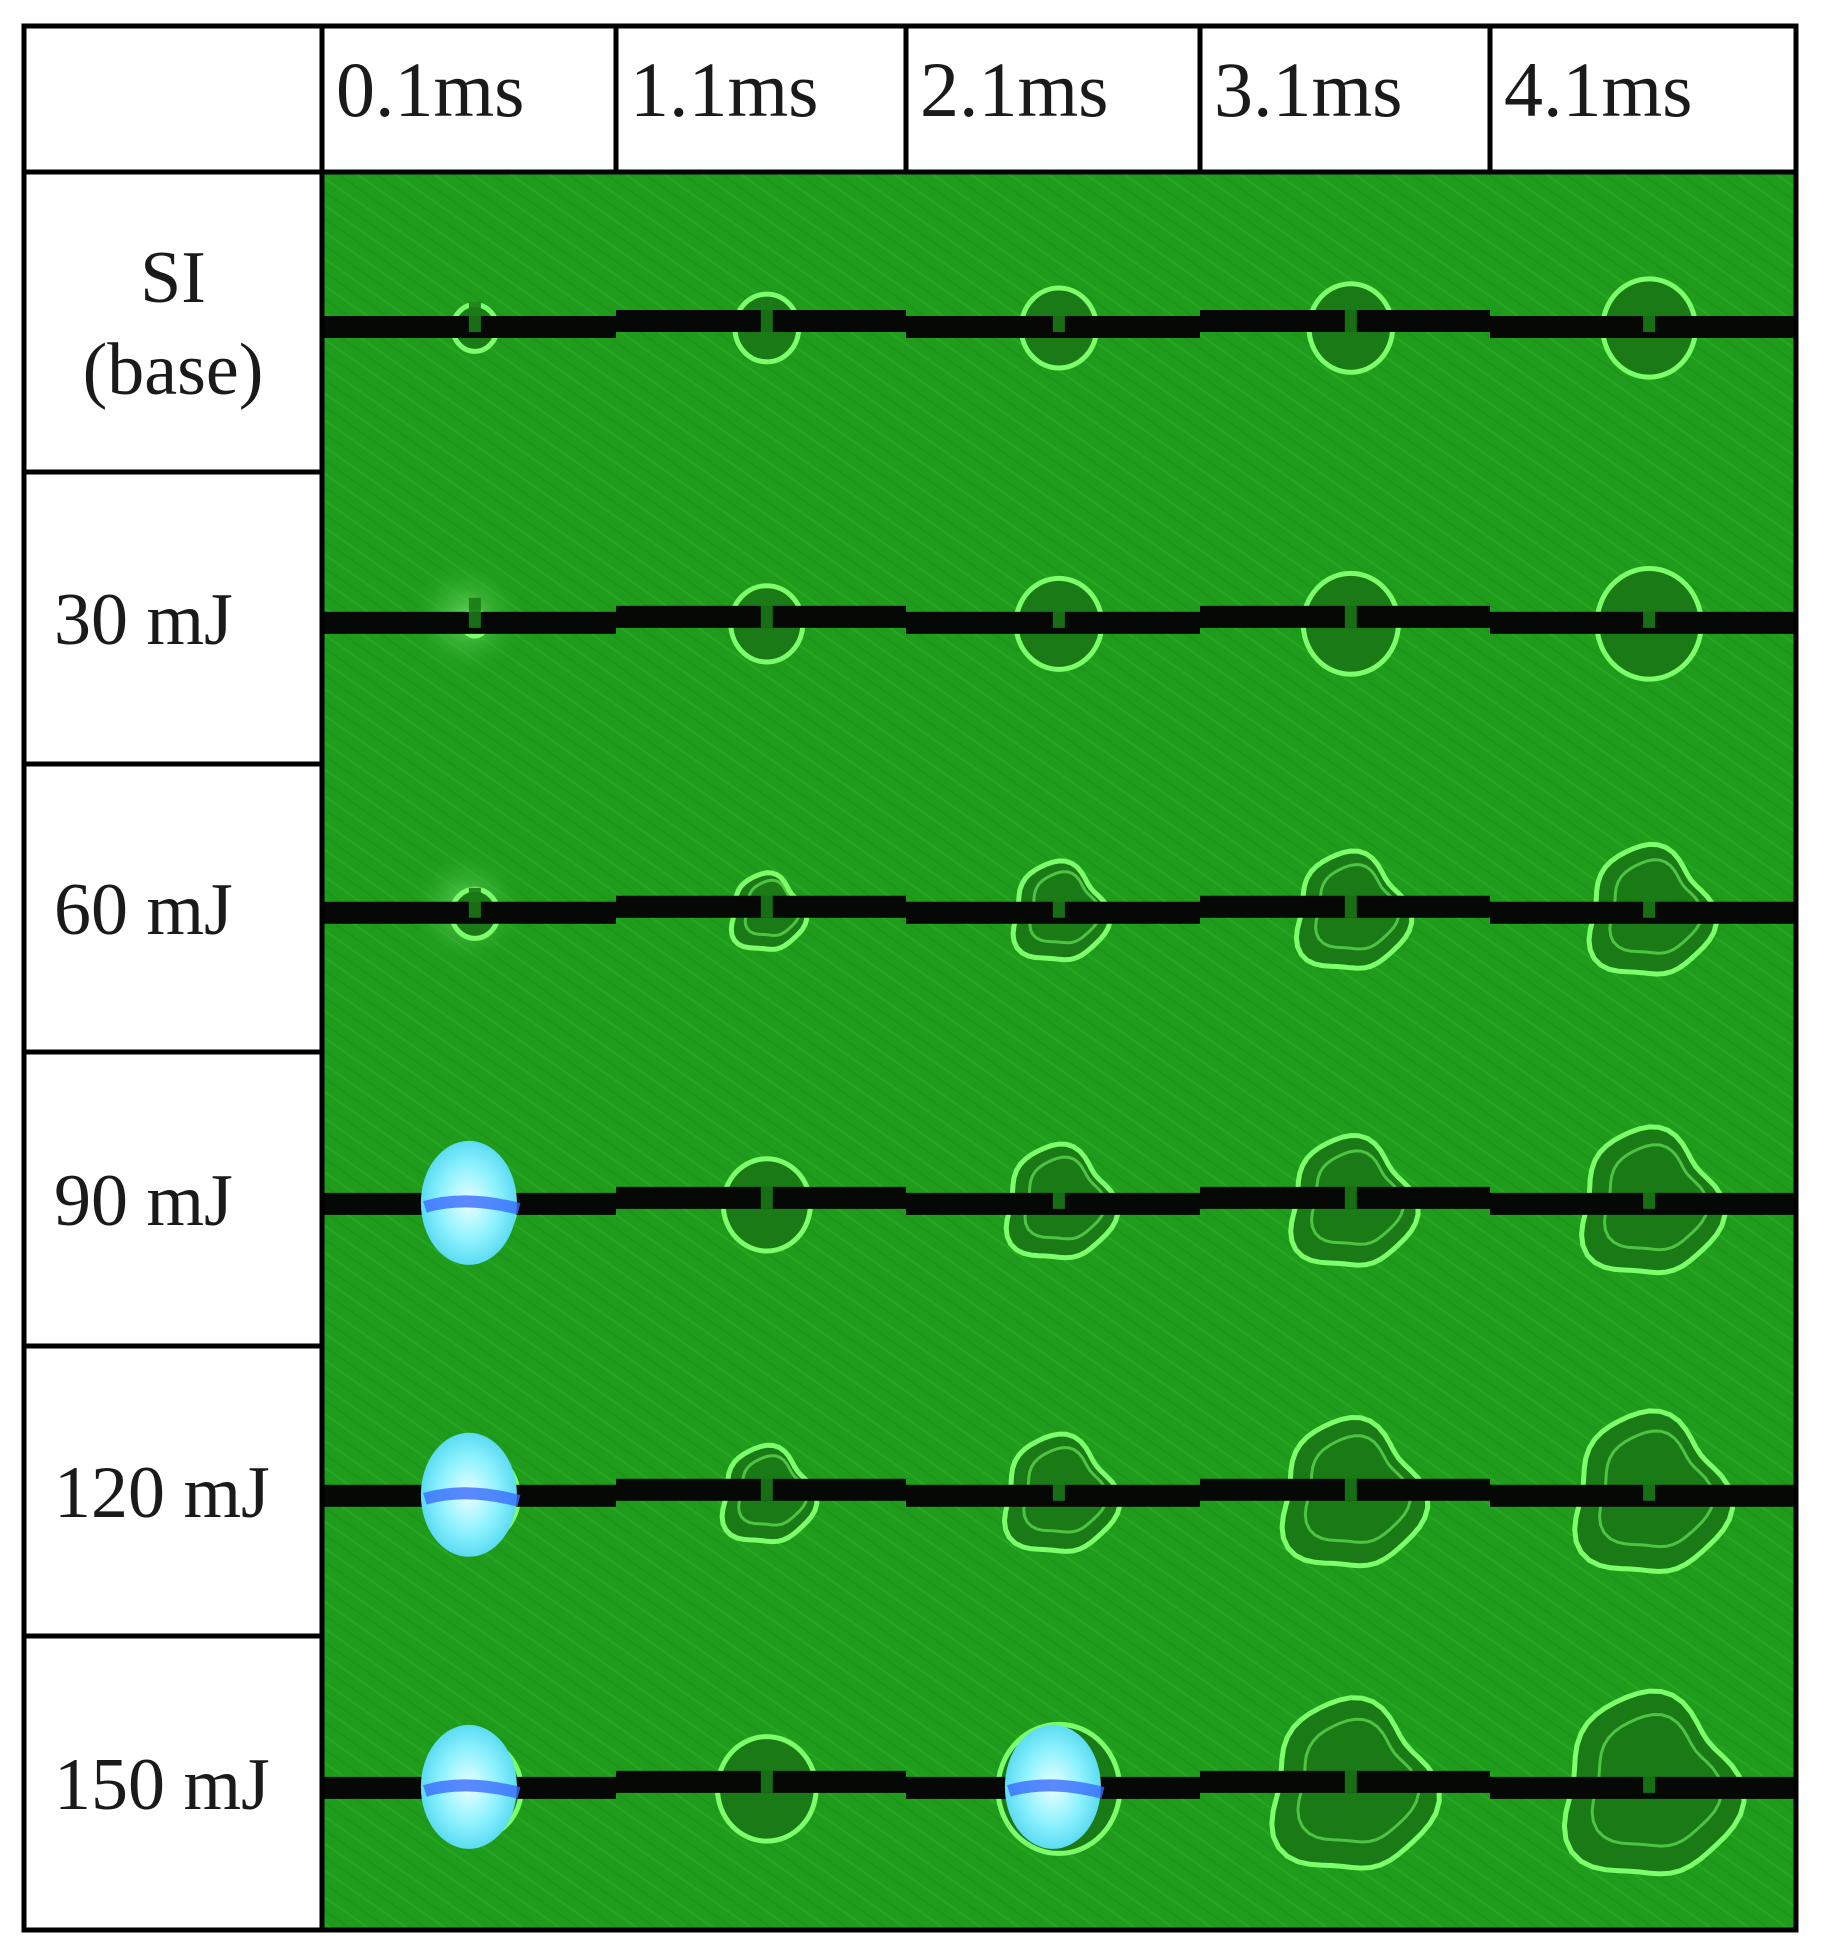  What do you see at coordinates (430, 89) in the screenshot?
I see `time-label-0: 0.1ms` at bounding box center [430, 89].